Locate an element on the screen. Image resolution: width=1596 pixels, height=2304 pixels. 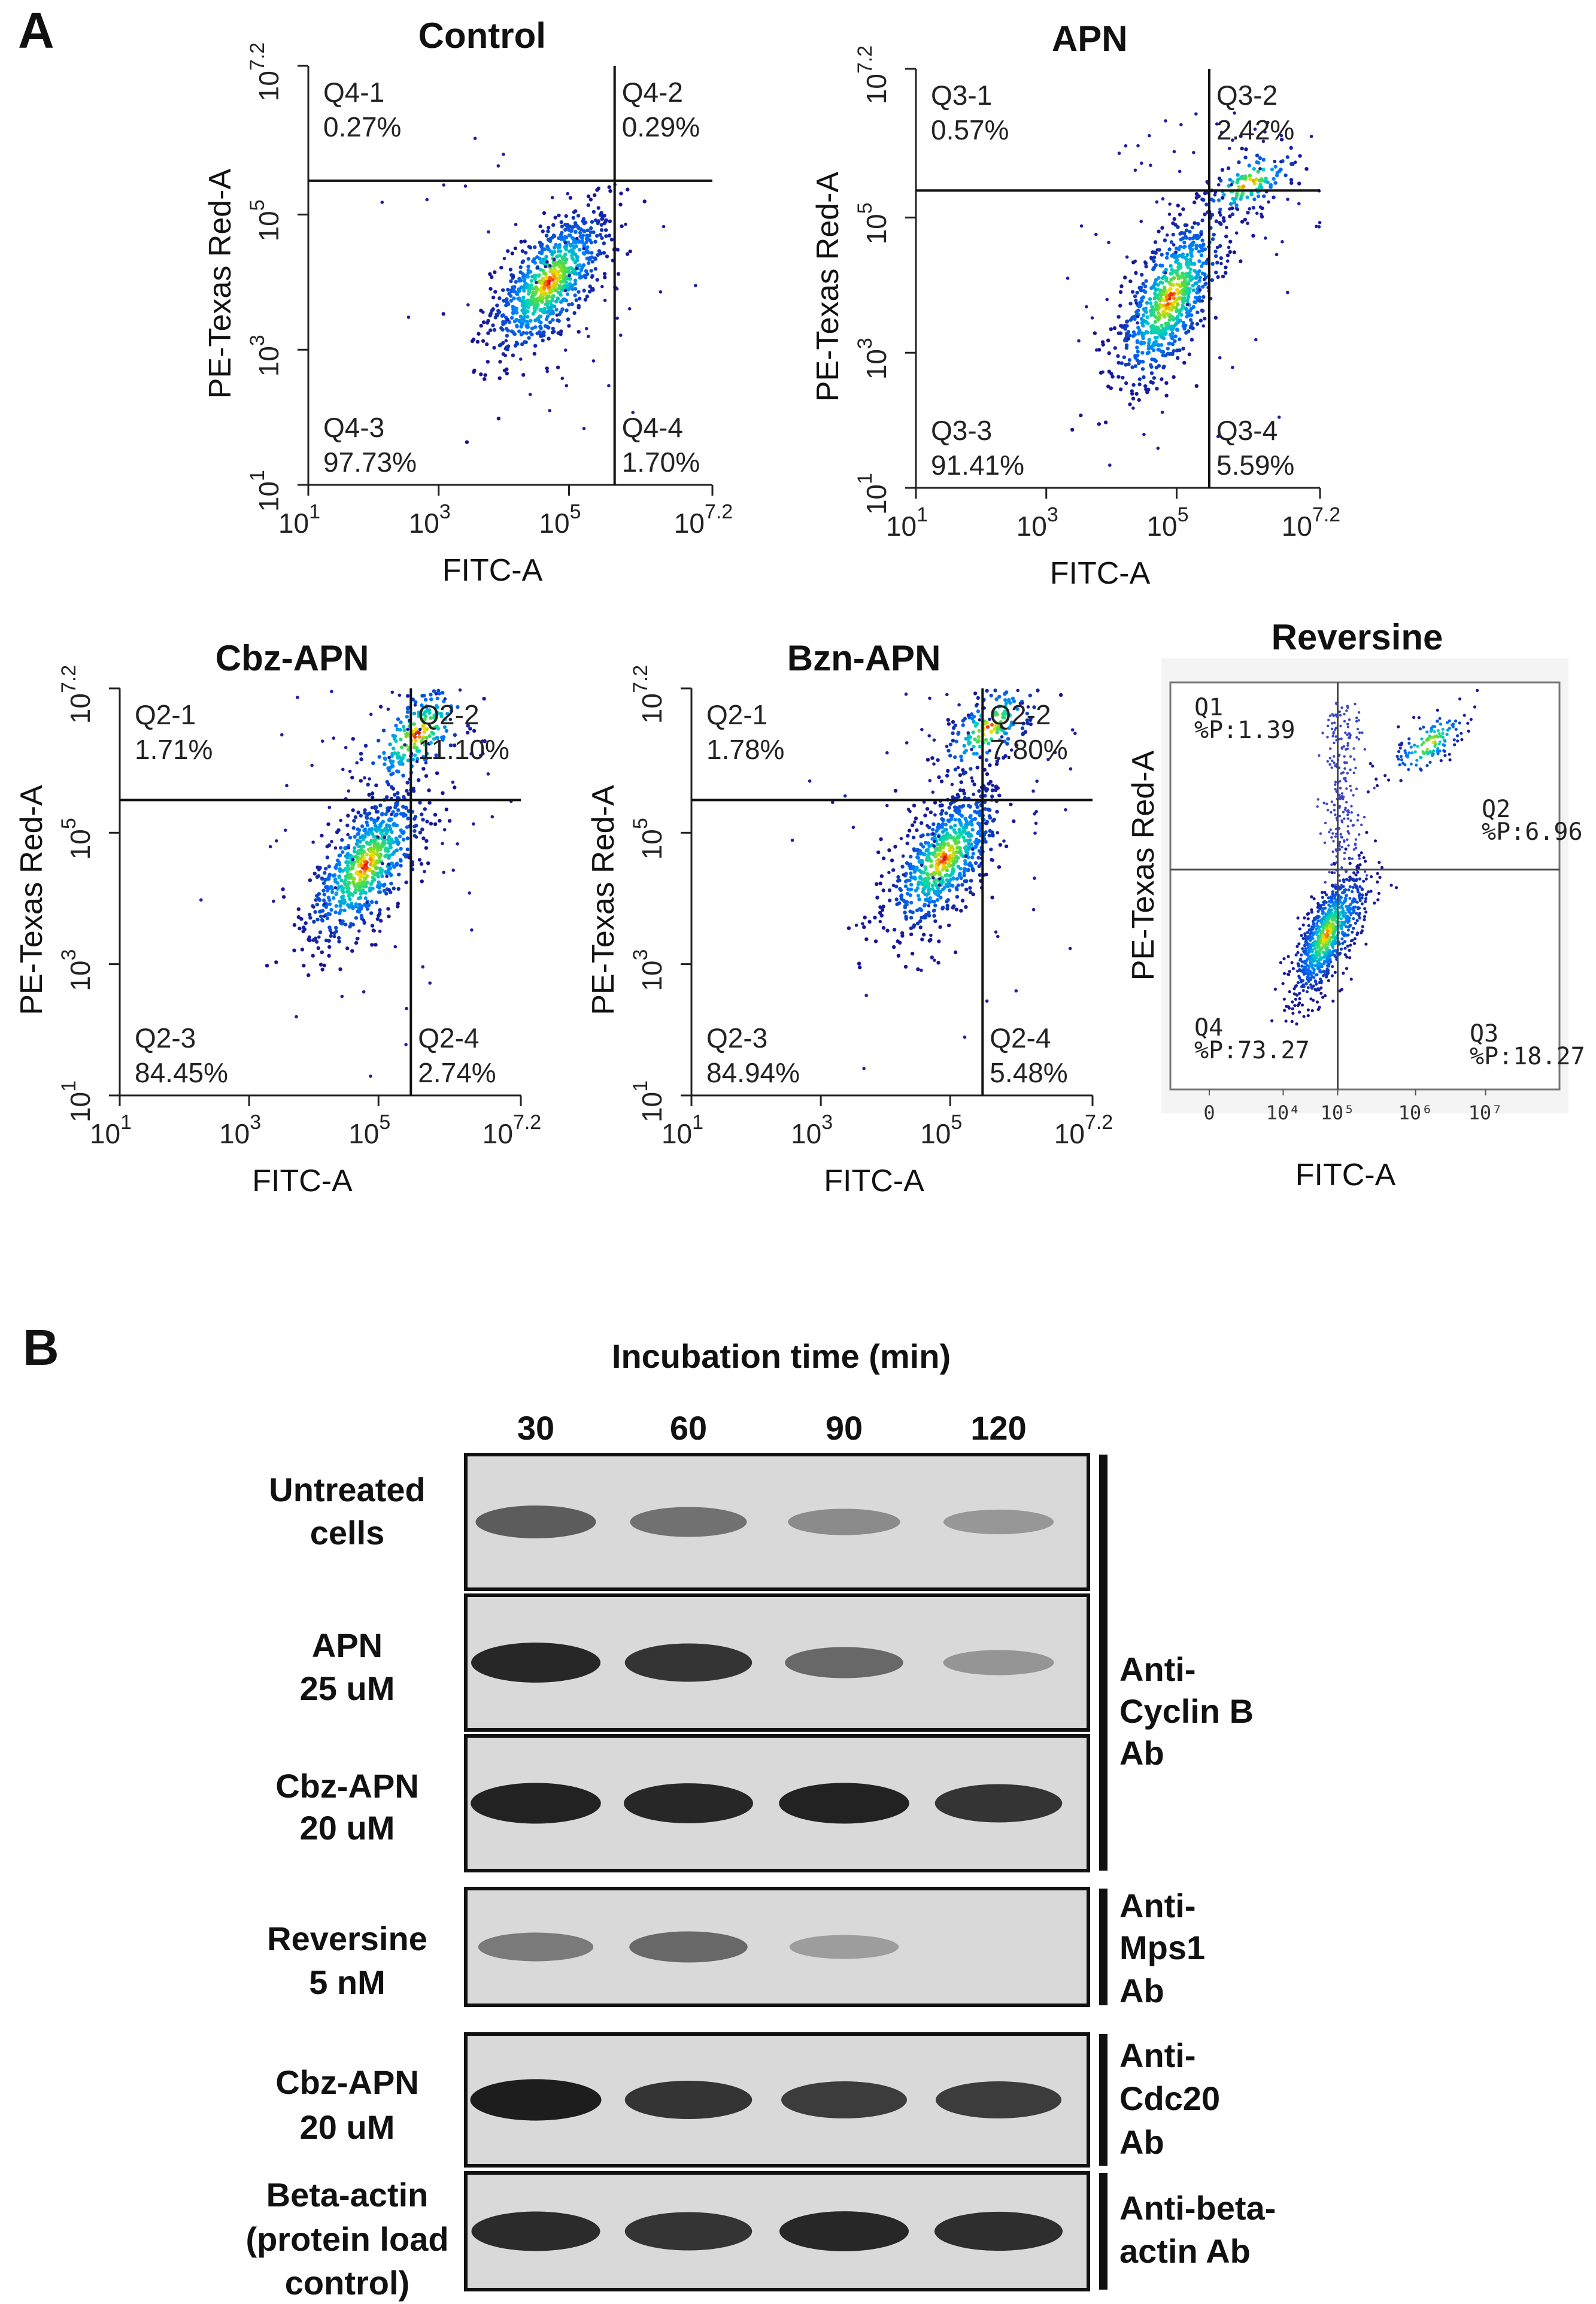
quadrant-name: Q4-4 is located at coordinates (652, 427).